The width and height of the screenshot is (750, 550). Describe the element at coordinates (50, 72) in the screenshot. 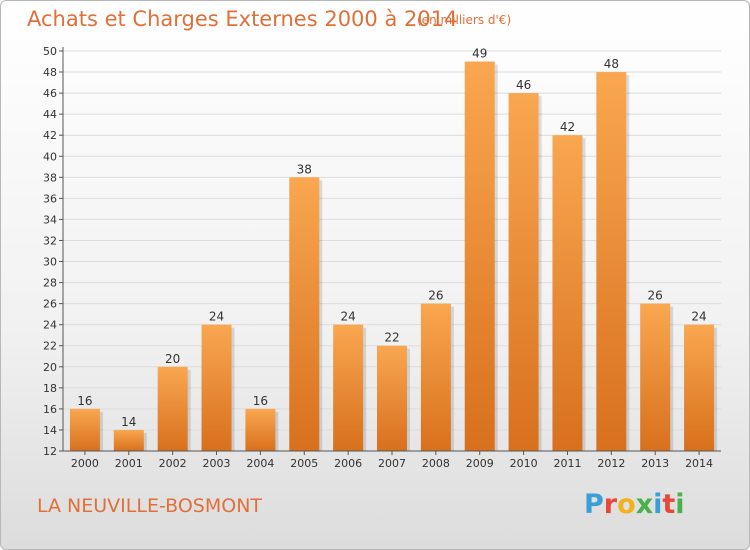

I see `y-tick-label: 48` at that location.